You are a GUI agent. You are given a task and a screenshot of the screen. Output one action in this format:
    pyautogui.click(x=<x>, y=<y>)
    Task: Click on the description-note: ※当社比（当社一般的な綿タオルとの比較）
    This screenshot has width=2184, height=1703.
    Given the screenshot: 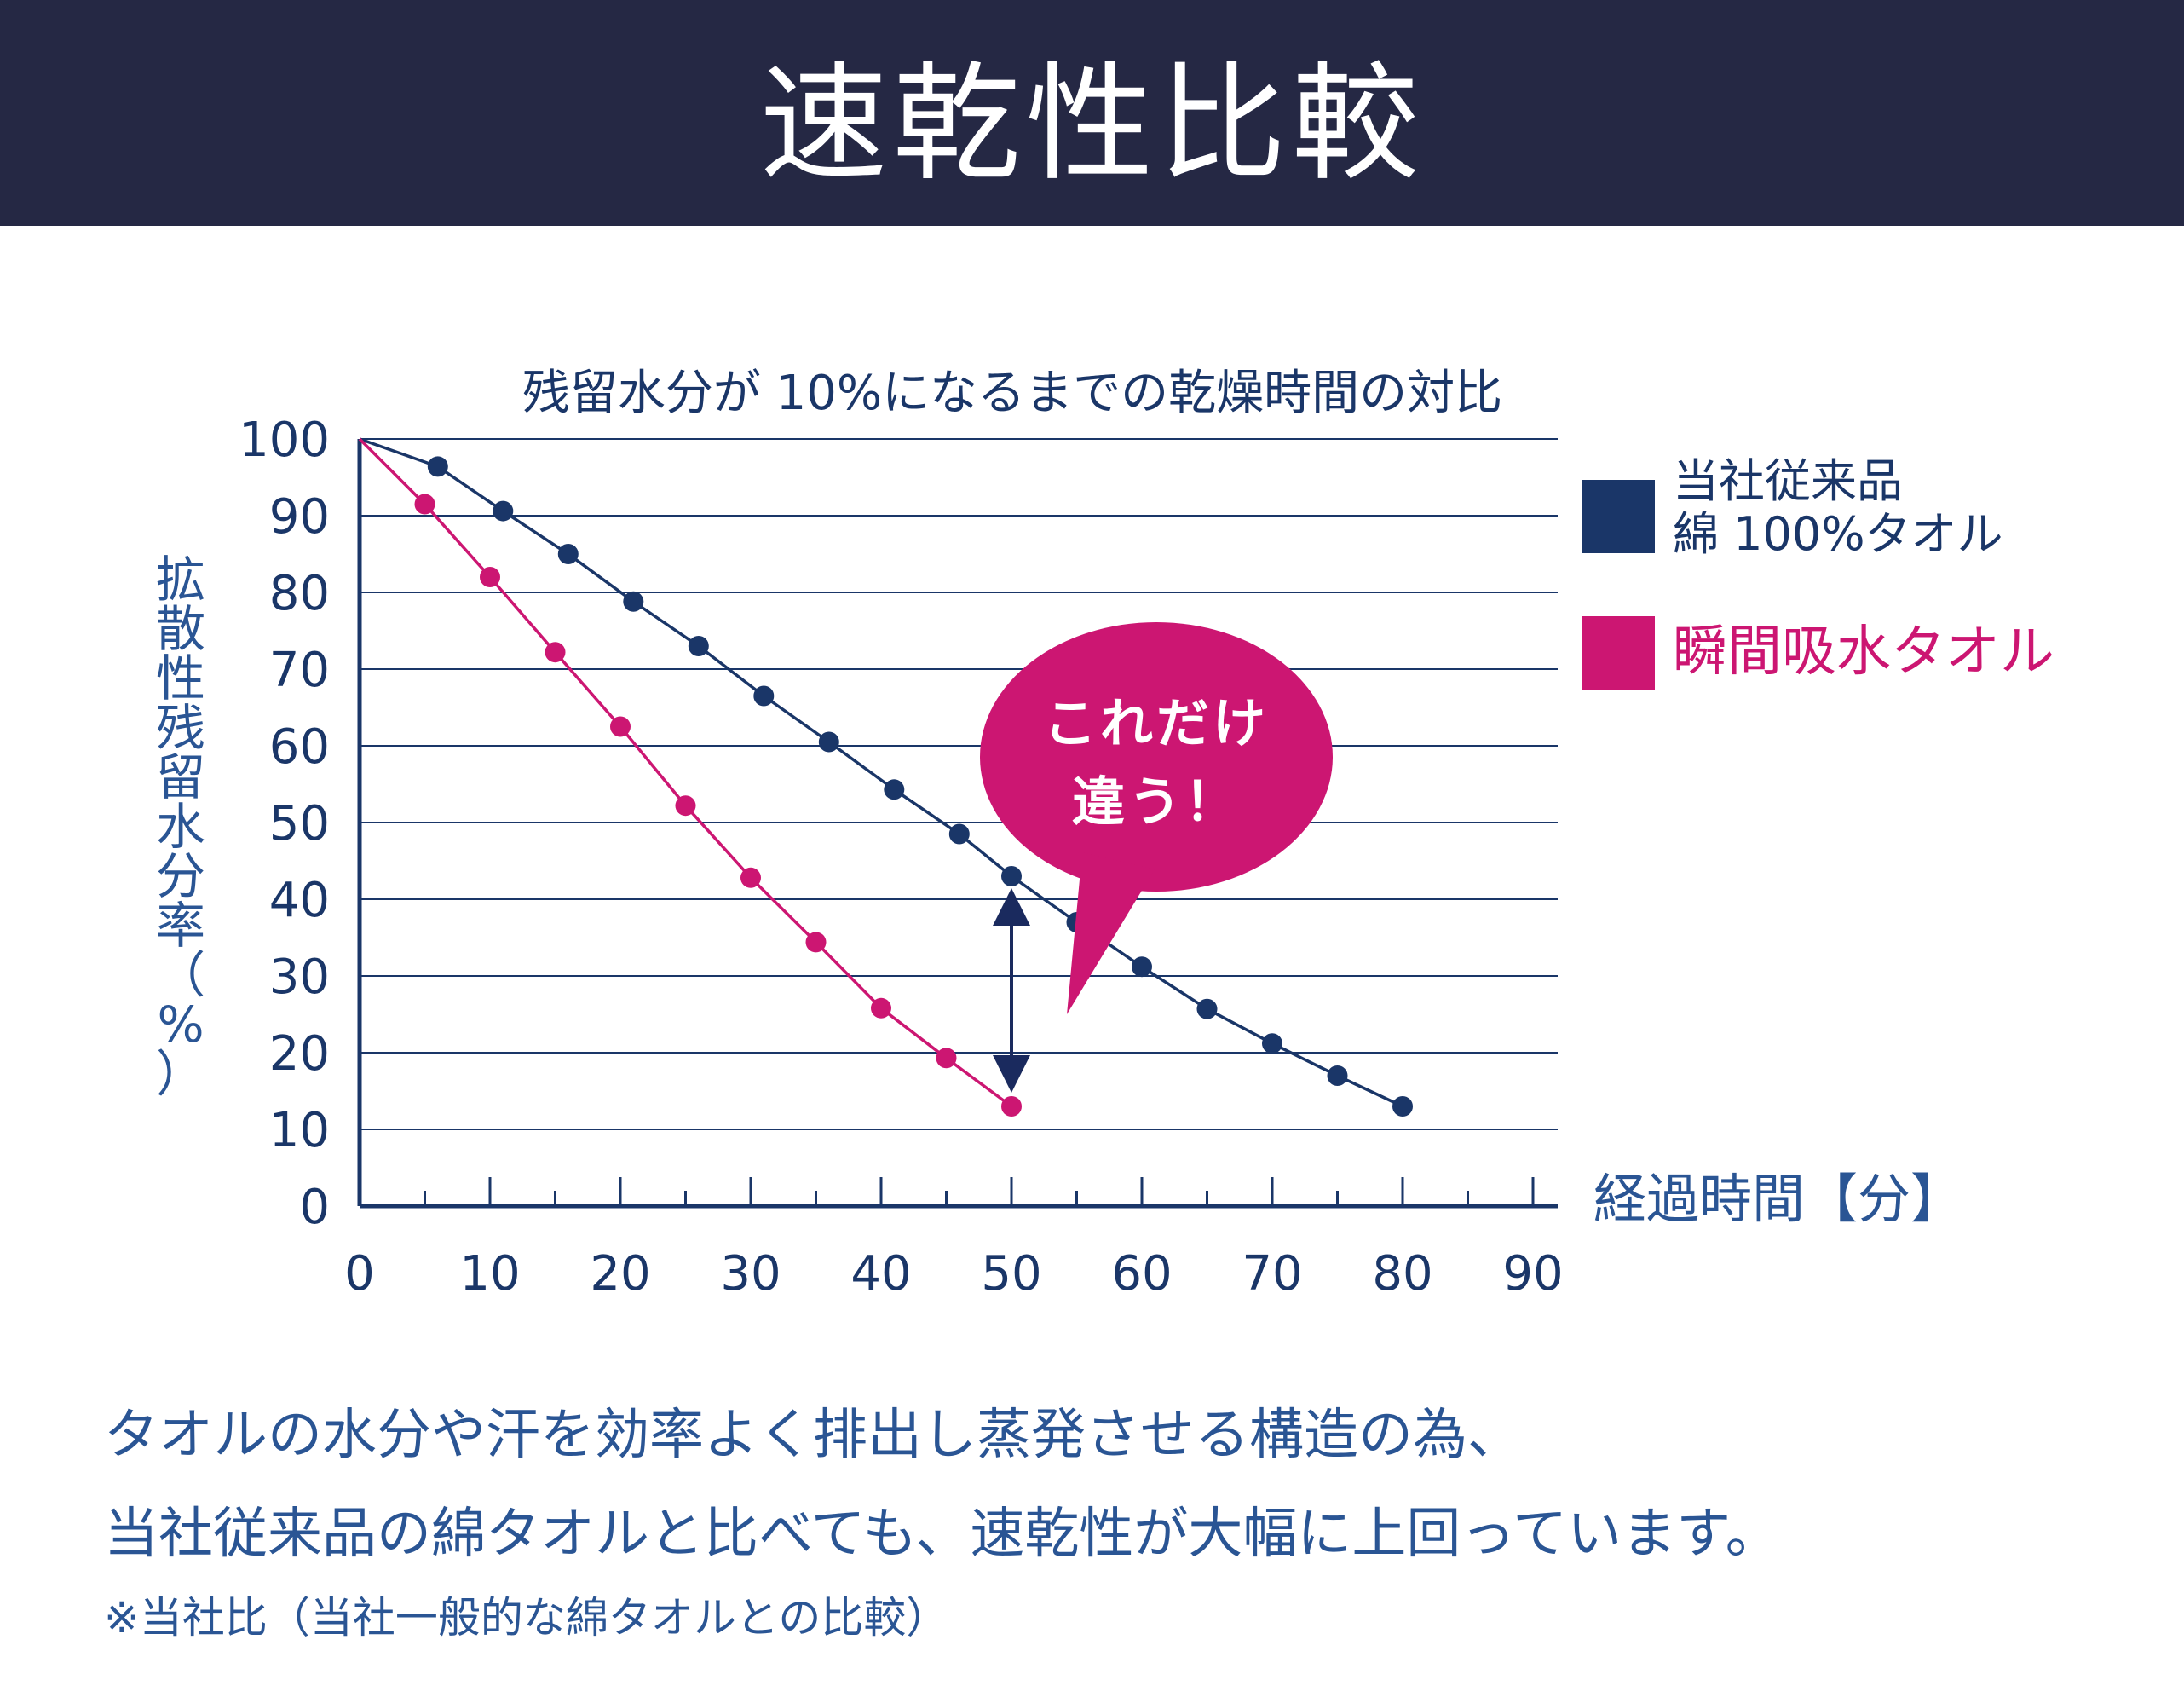 What is the action you would take?
    pyautogui.click(x=526, y=1617)
    